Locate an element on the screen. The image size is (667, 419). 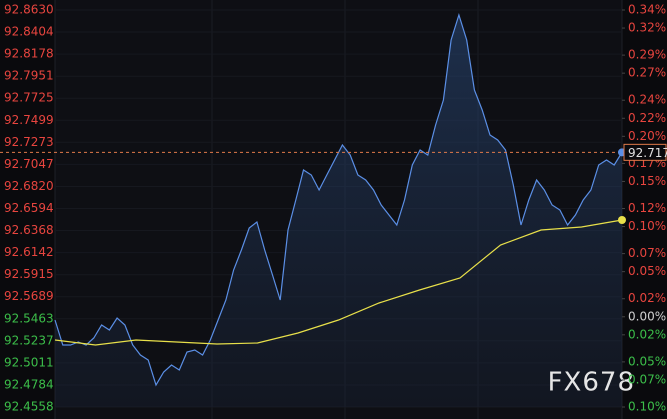
y-tick-label: 92.7499 is located at coordinates (29, 120).